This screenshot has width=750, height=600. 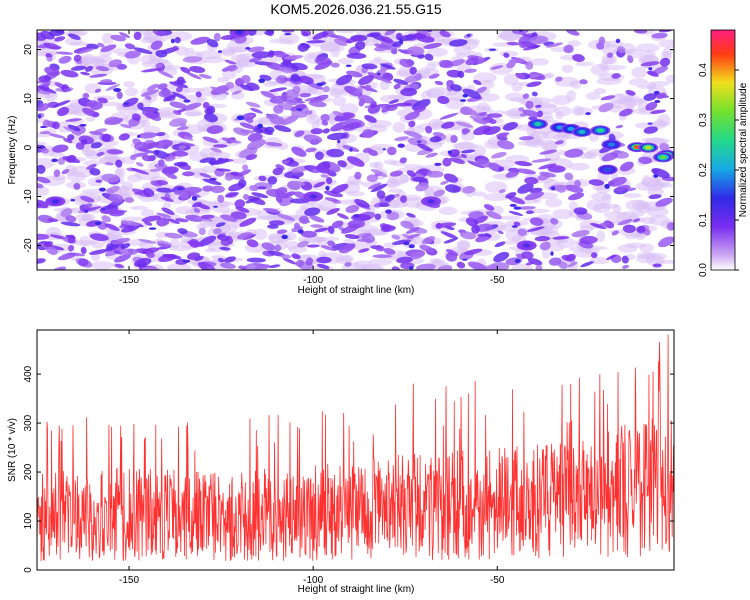 What do you see at coordinates (28, 147) in the screenshot?
I see `y-tick-label: 0` at bounding box center [28, 147].